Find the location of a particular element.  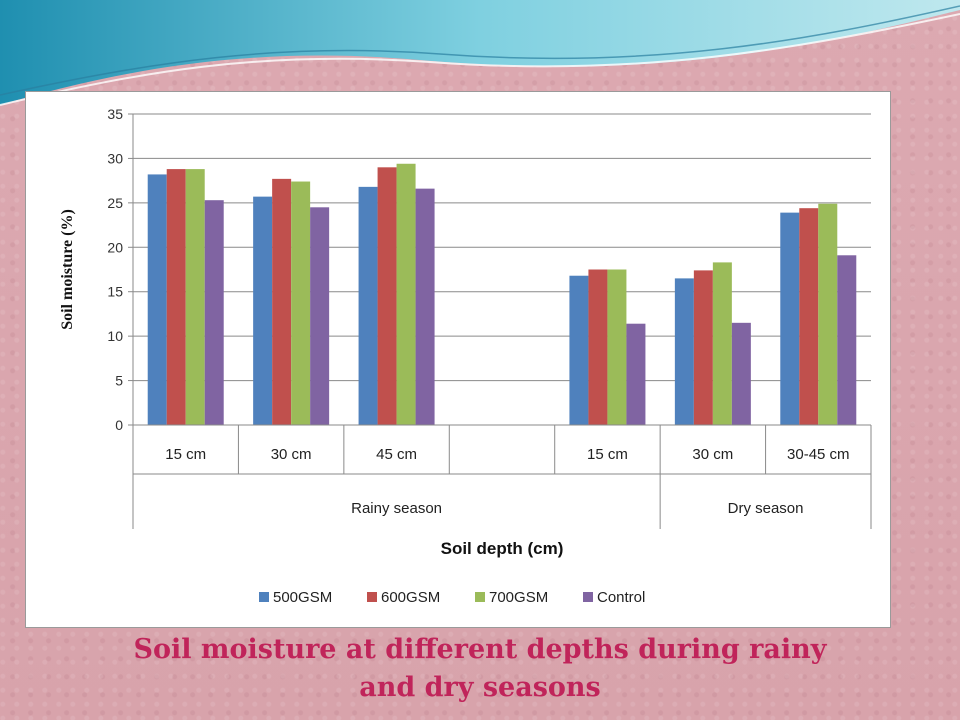

group-label: Dry season is located at coordinates (766, 508).